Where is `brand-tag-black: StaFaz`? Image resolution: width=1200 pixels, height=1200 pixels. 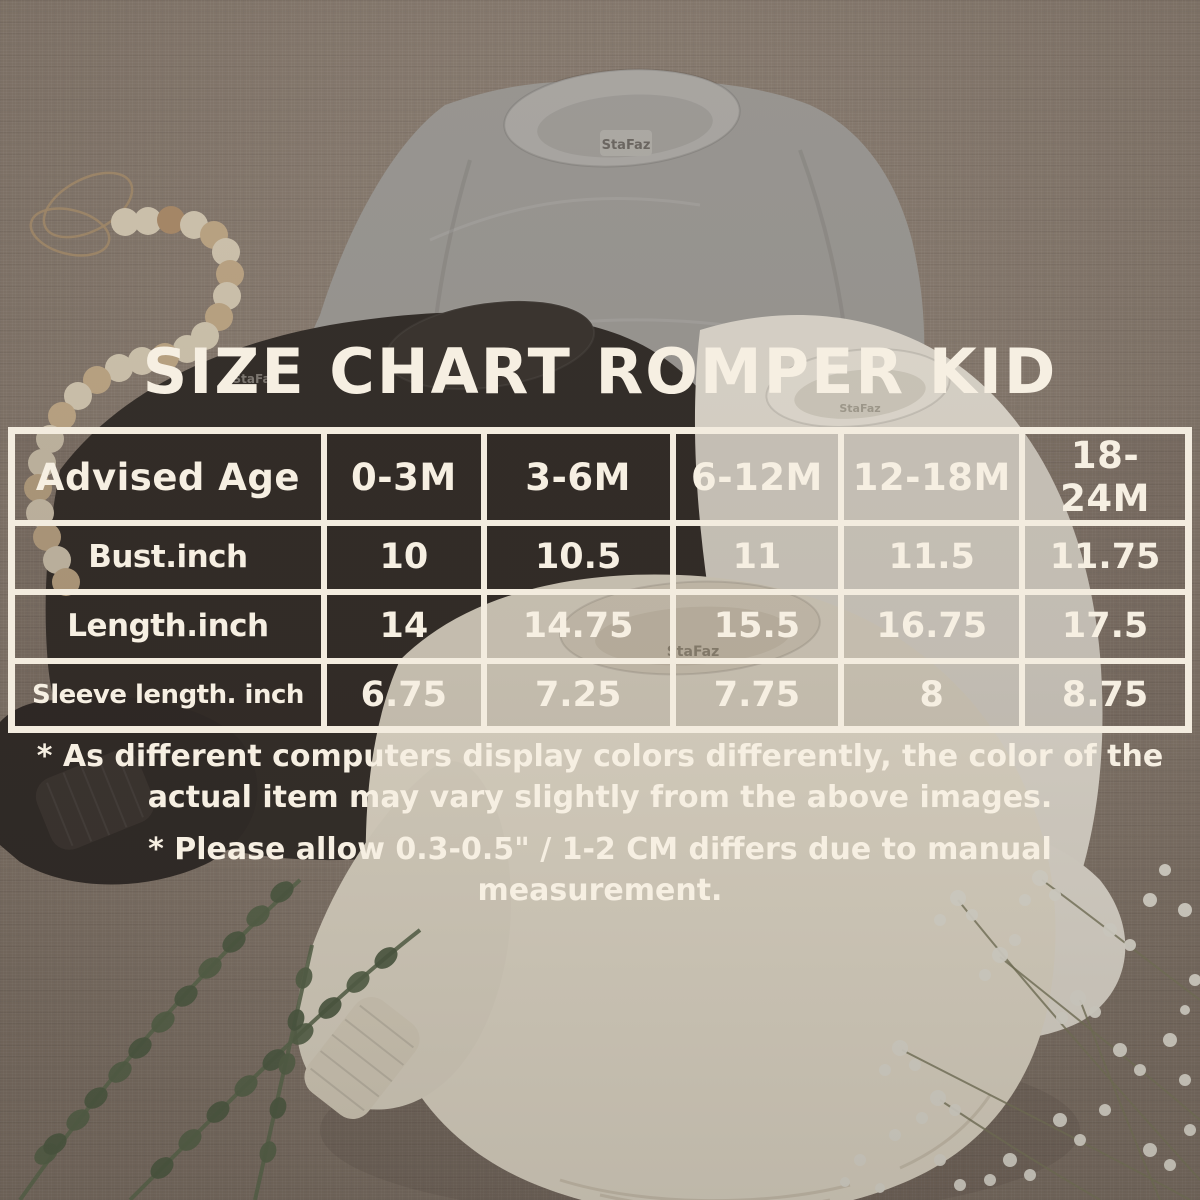 brand-tag-black: StaFaz is located at coordinates (254, 379).